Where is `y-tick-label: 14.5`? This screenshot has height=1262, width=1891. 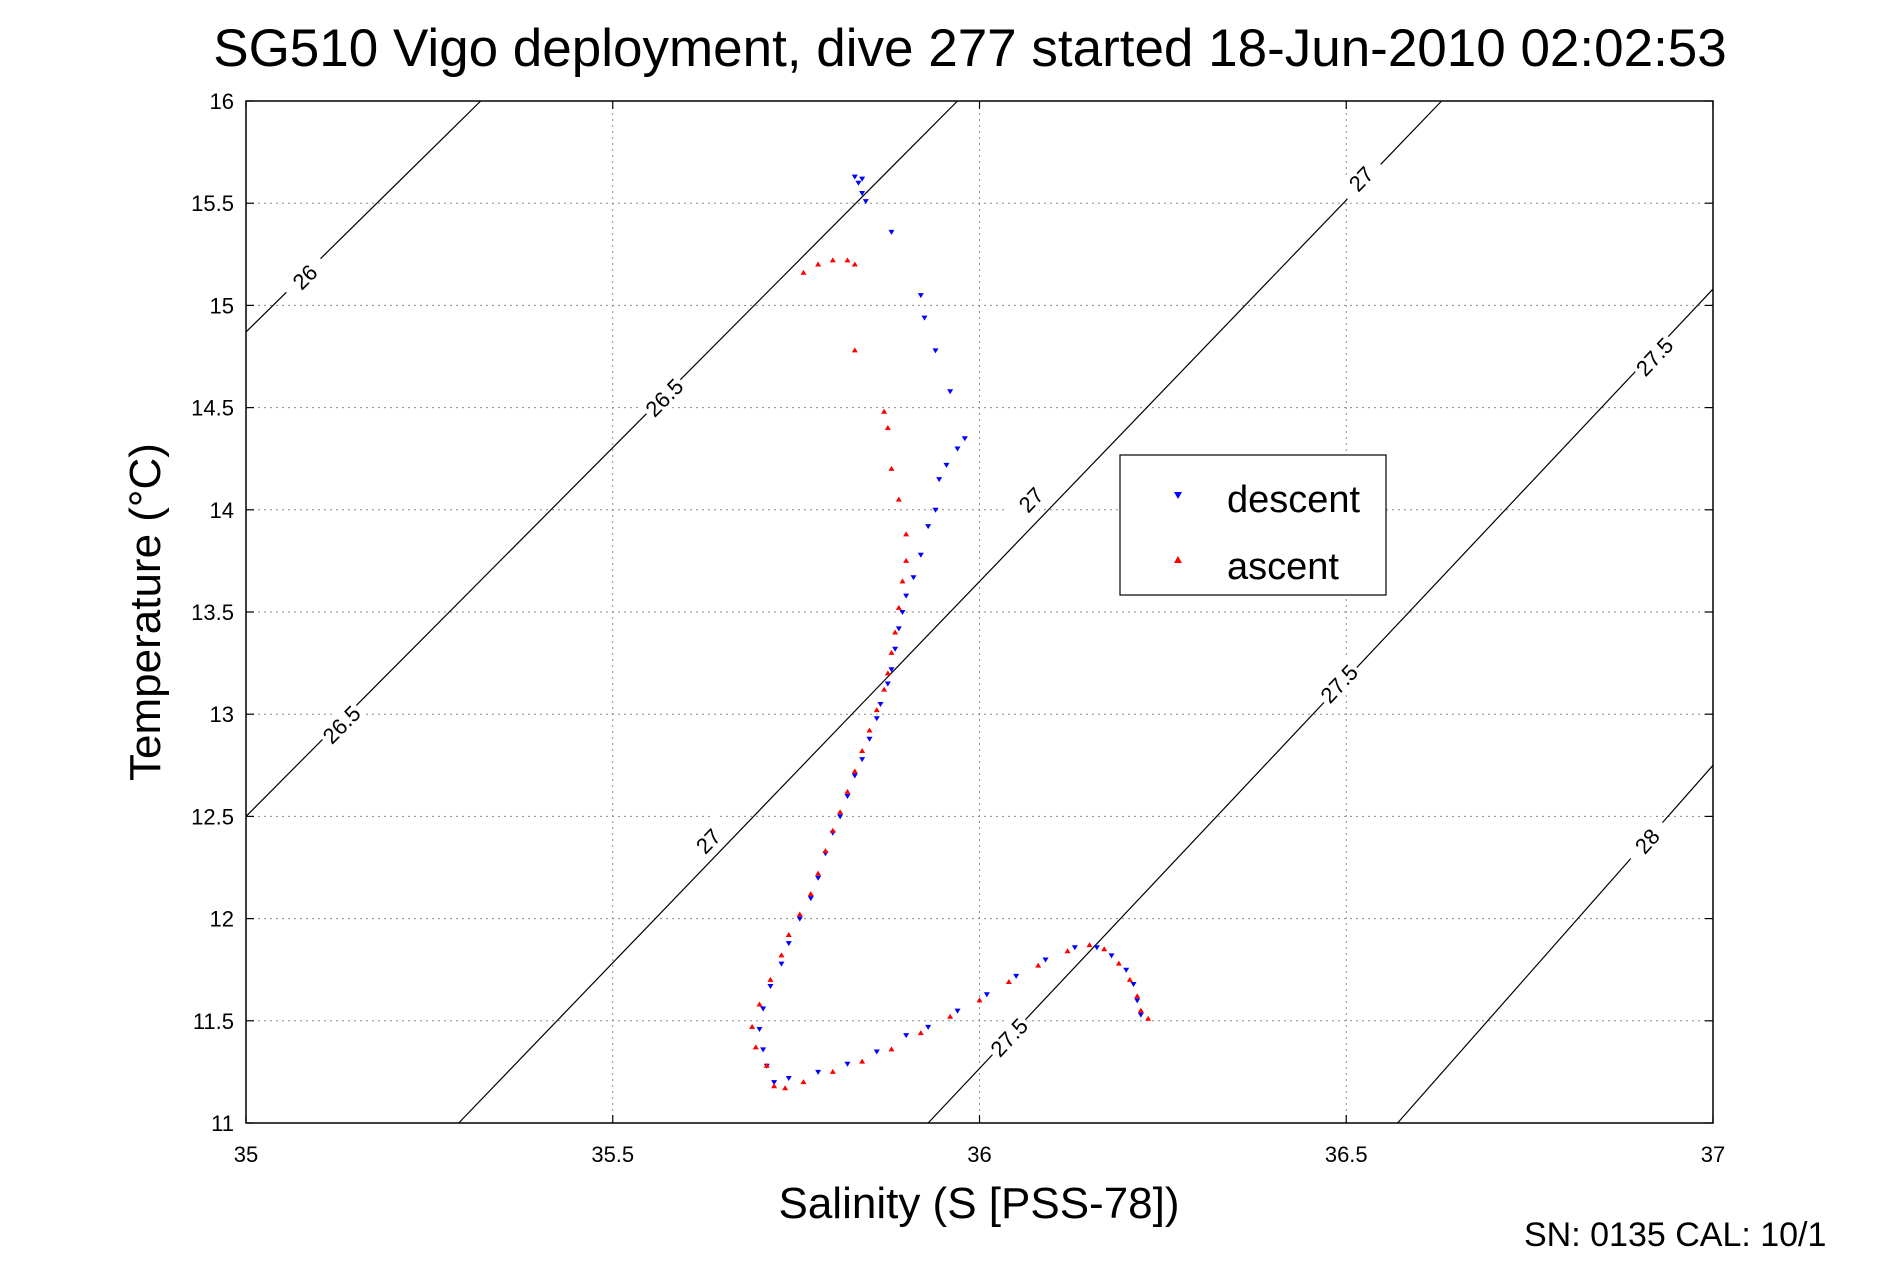
y-tick-label: 14.5 is located at coordinates (212, 408).